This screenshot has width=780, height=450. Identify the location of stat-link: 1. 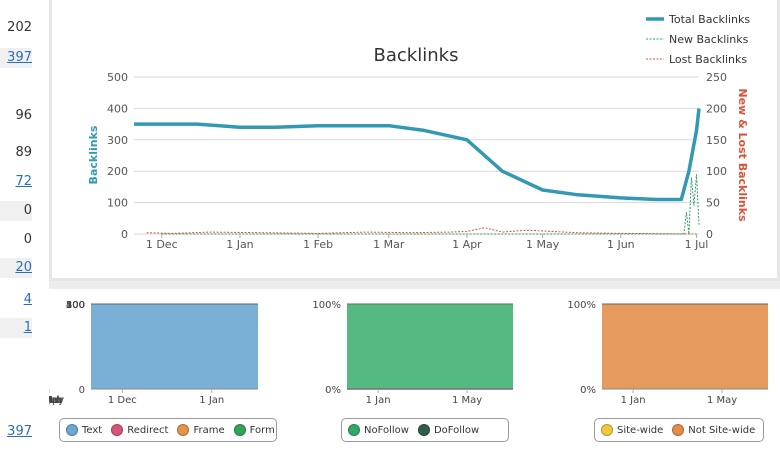
(16, 328).